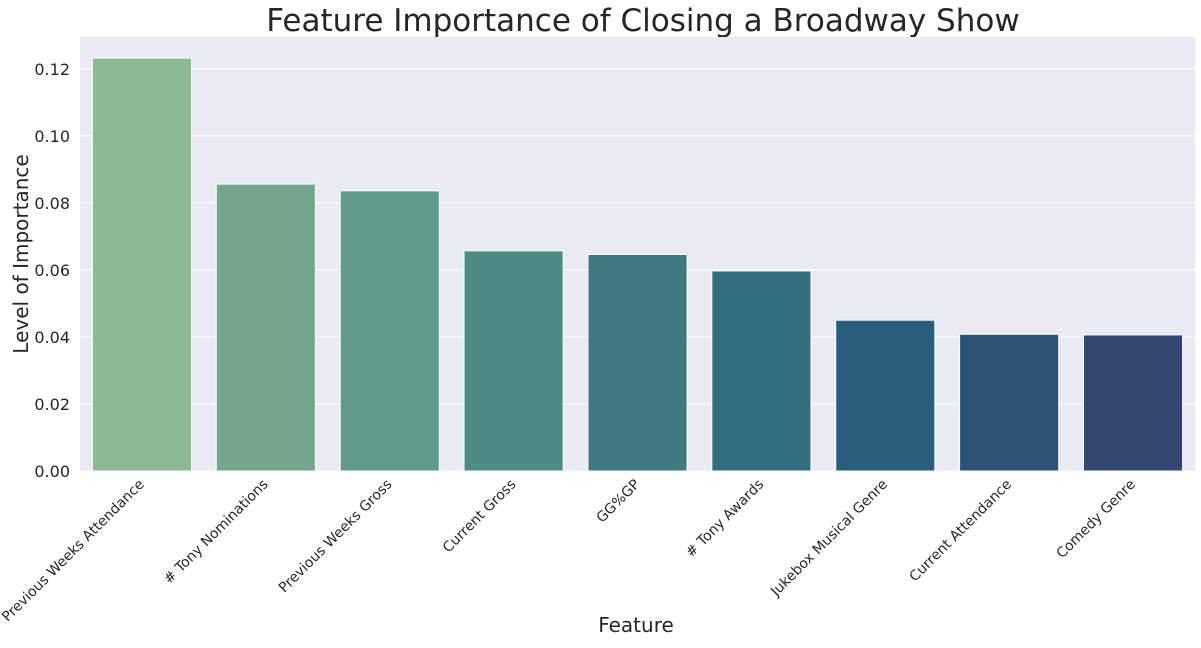 The height and width of the screenshot is (648, 1201). Describe the element at coordinates (74, 551) in the screenshot. I see `x-tick-label: Previous Weeks Attendance` at that location.